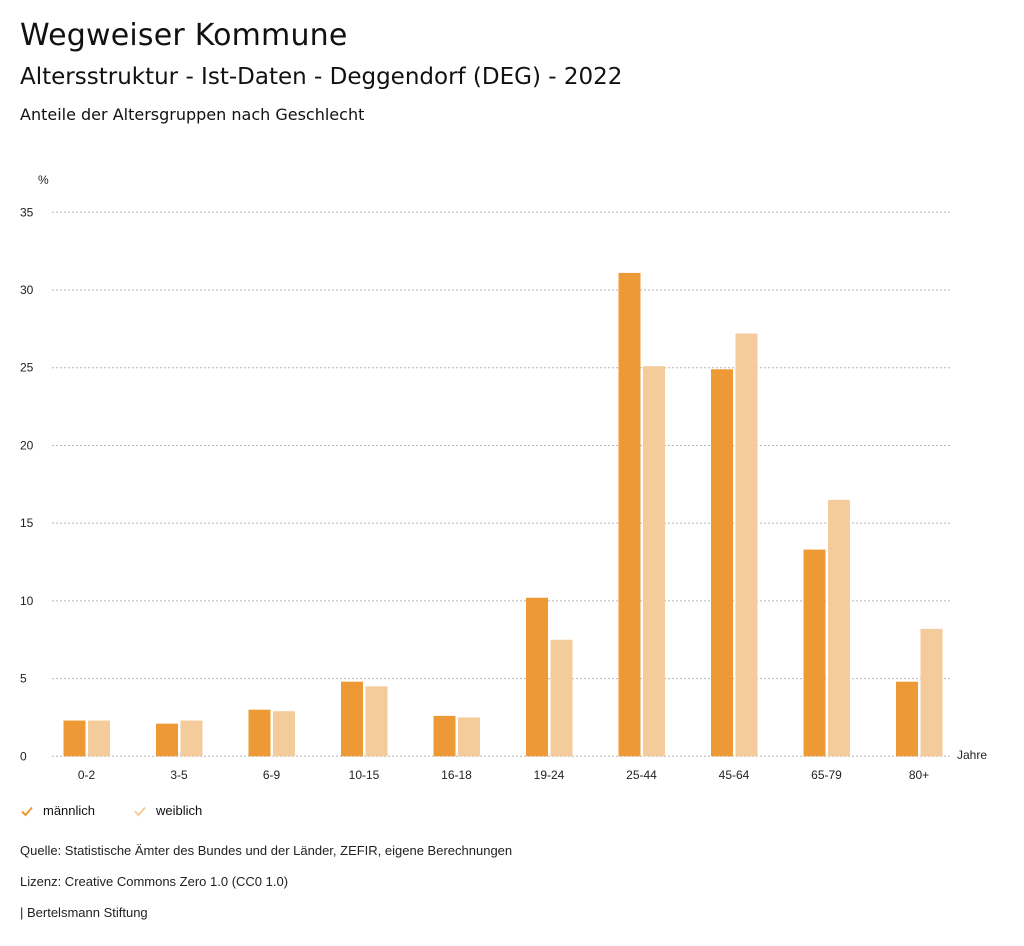 The height and width of the screenshot is (946, 1024). What do you see at coordinates (641, 775) in the screenshot?
I see `x-tick-label: 25-44` at bounding box center [641, 775].